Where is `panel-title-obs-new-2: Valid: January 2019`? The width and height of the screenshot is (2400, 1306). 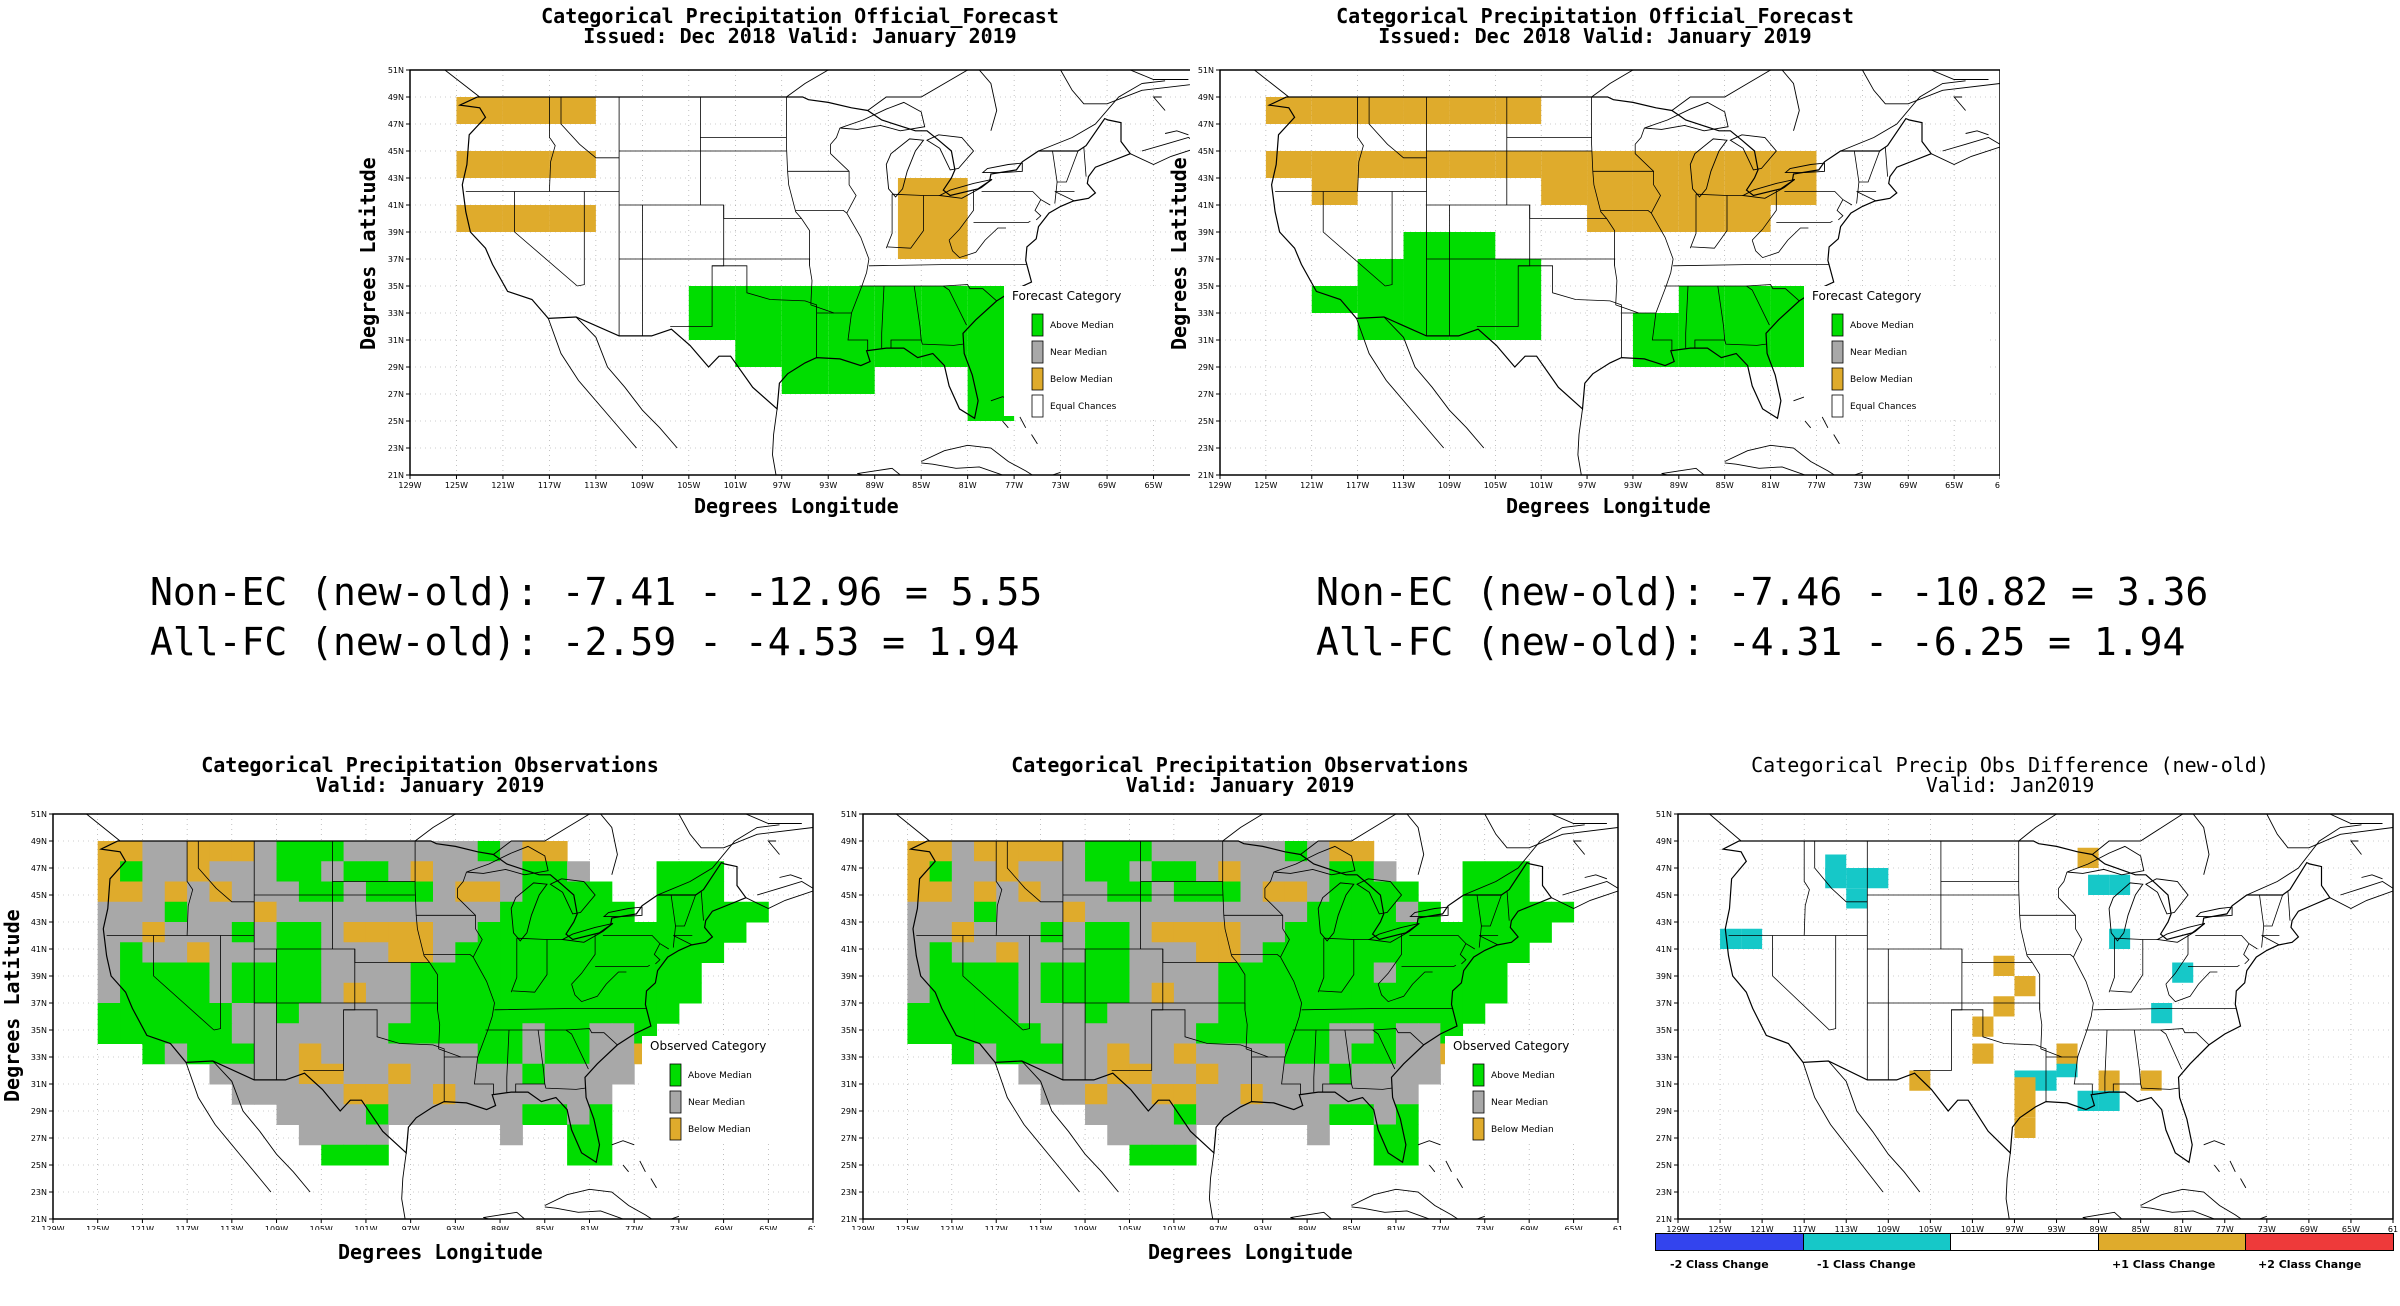
panel-title-obs-new-2: Valid: January 2019 is located at coordinates (1240, 785).